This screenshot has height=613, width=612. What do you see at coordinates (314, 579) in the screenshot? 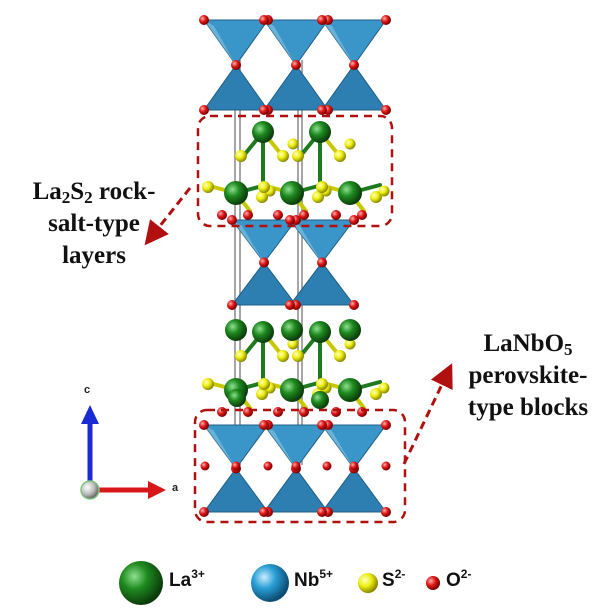
I see `legend-nb-label: Nb5+` at bounding box center [314, 579].